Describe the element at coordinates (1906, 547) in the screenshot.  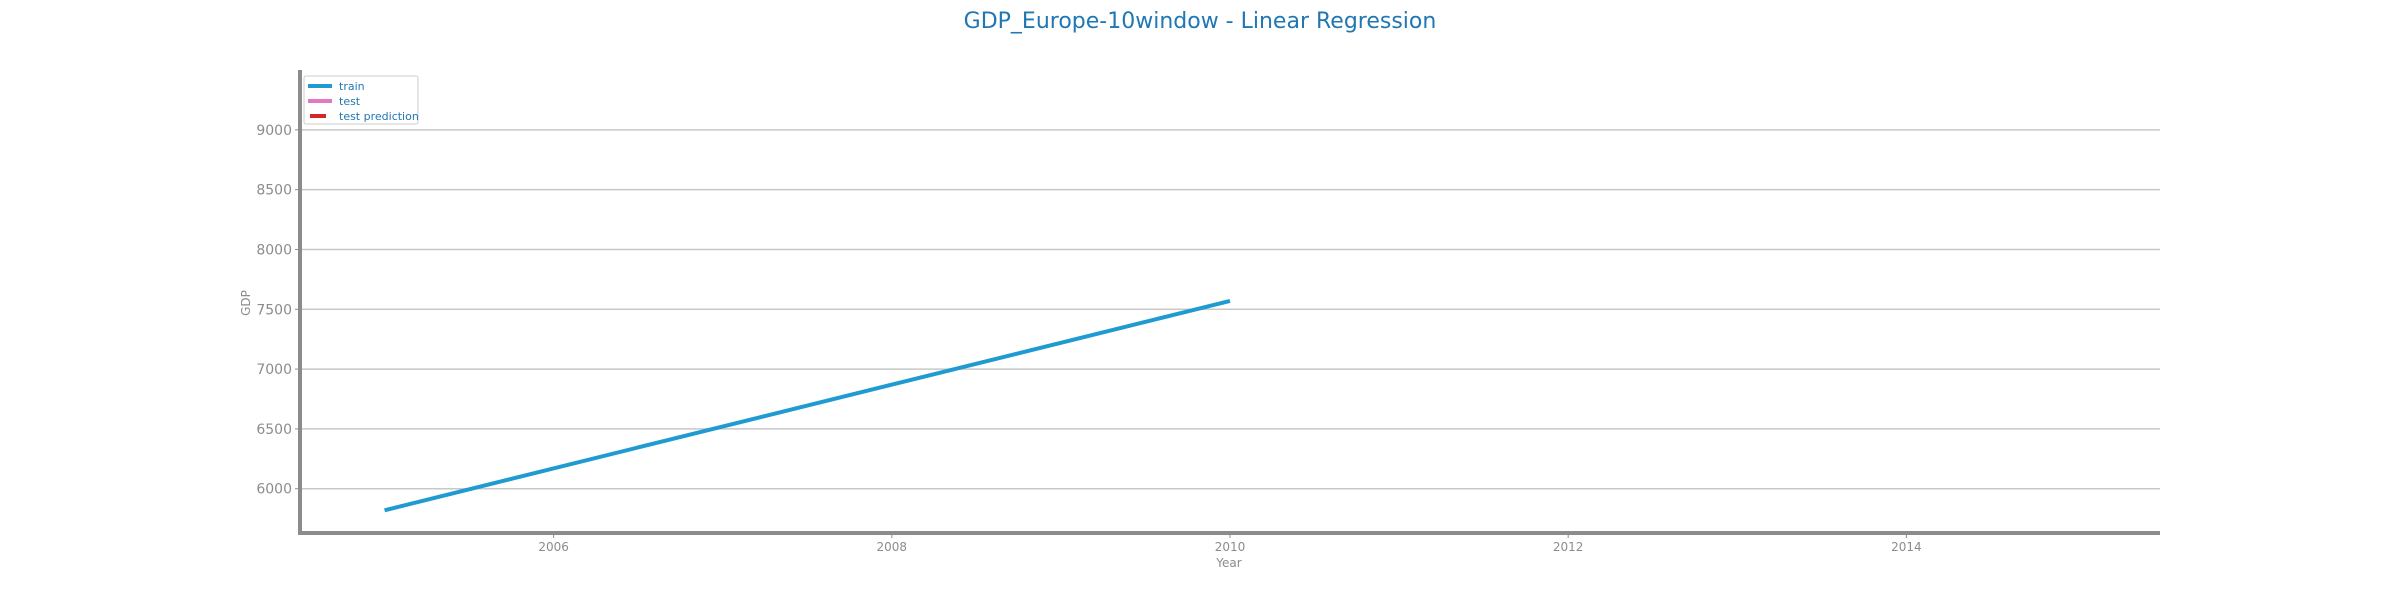
I see `x-tick-label-4: 2014` at that location.